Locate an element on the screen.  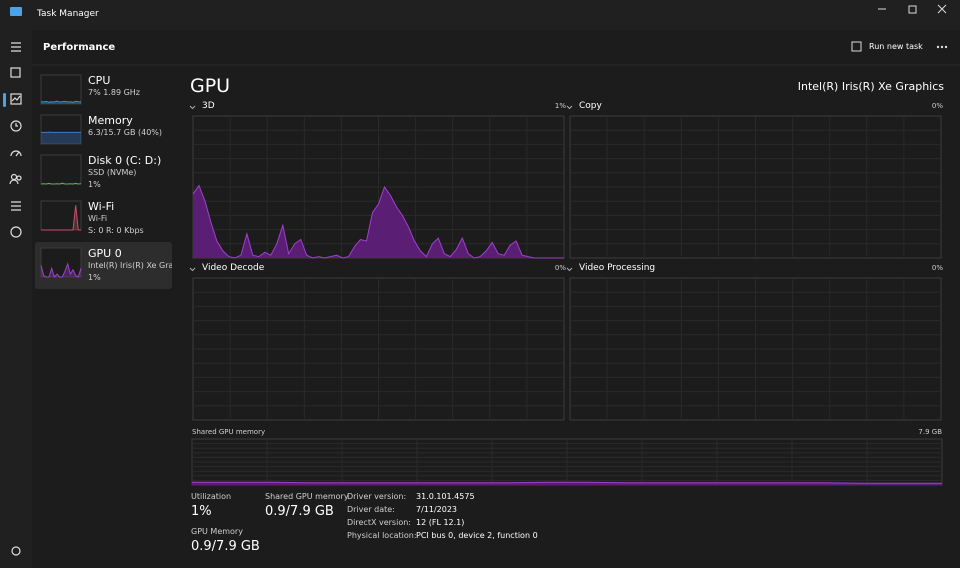
stat-value: 1% is located at coordinates (201, 511).